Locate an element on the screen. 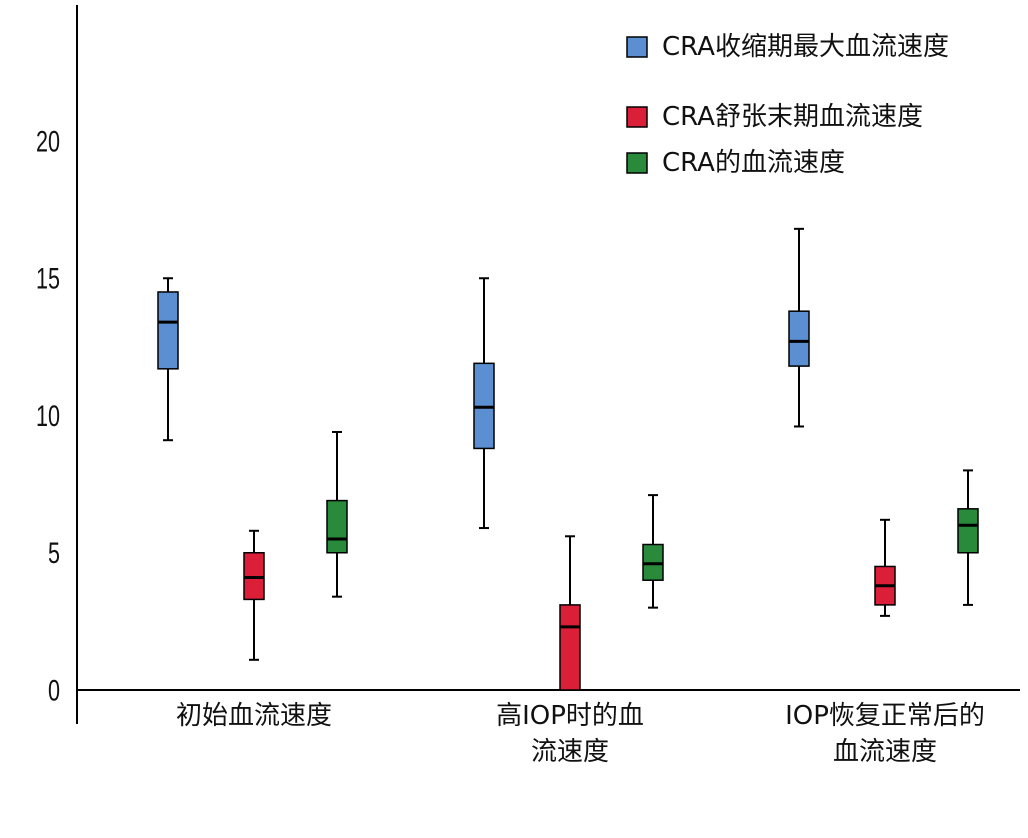 The height and width of the screenshot is (838, 1028). legend-label: CRA的血流速度 is located at coordinates (753, 163).